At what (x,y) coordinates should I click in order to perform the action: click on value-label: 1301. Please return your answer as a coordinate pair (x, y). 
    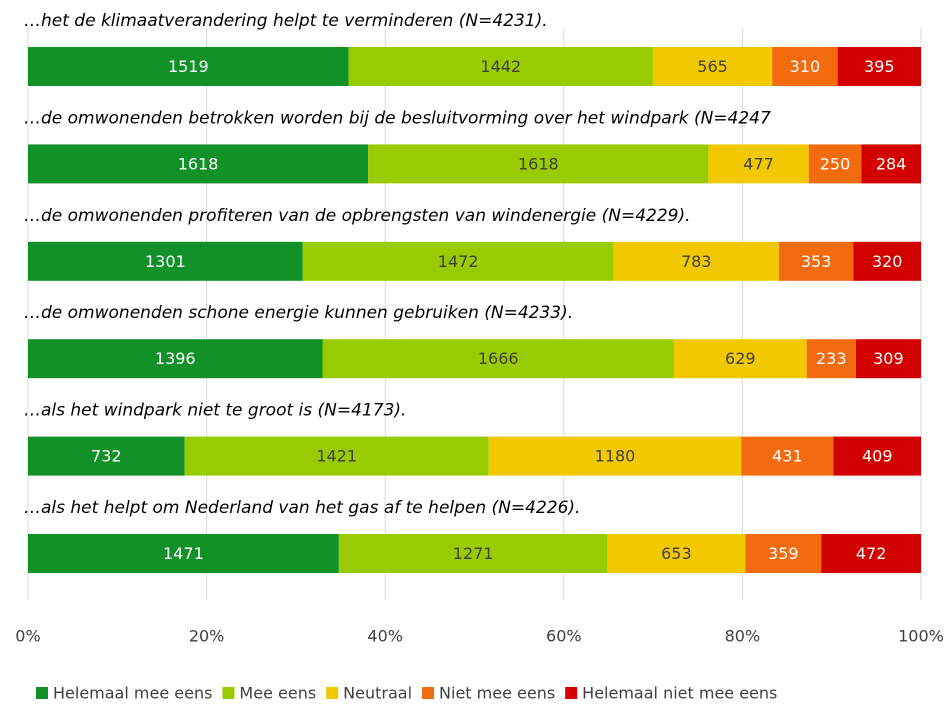
    Looking at the image, I should click on (165, 261).